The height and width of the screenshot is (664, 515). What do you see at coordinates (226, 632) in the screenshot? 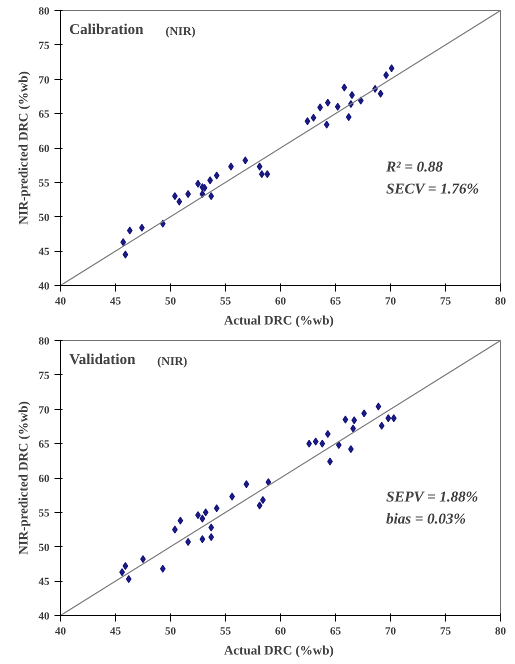
I see `x-tick-label: 55` at bounding box center [226, 632].